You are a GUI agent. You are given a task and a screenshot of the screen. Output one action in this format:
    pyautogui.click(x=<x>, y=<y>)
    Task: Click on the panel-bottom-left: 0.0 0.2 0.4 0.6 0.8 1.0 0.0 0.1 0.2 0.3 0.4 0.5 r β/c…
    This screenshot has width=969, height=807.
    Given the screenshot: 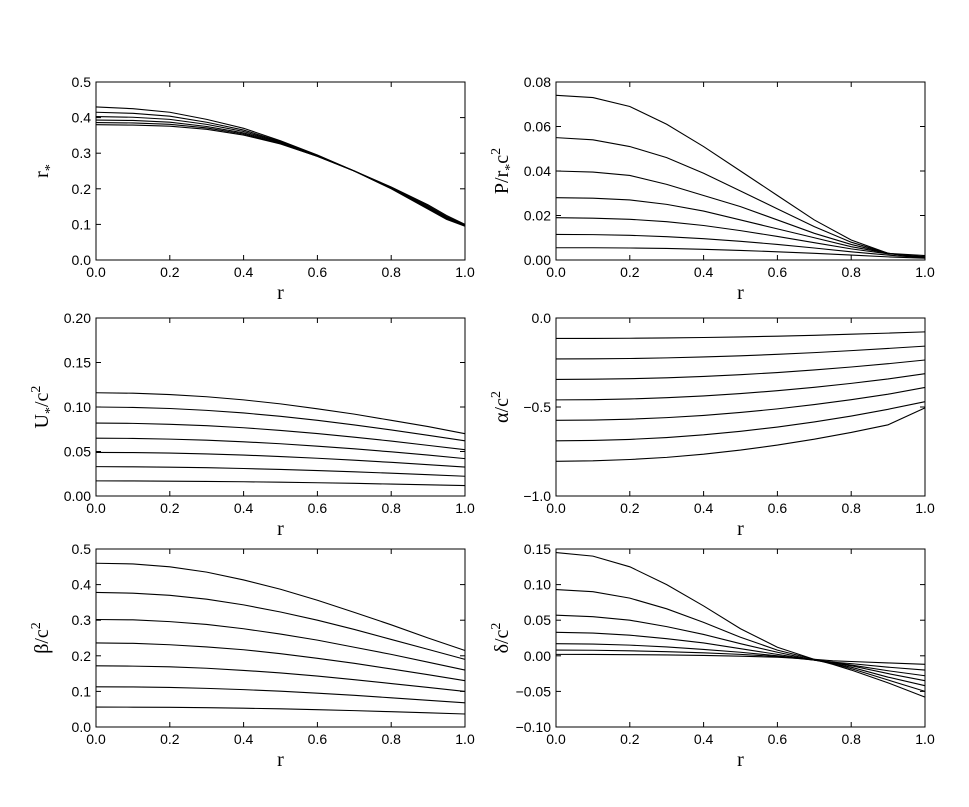 What is the action you would take?
    pyautogui.click(x=252, y=656)
    